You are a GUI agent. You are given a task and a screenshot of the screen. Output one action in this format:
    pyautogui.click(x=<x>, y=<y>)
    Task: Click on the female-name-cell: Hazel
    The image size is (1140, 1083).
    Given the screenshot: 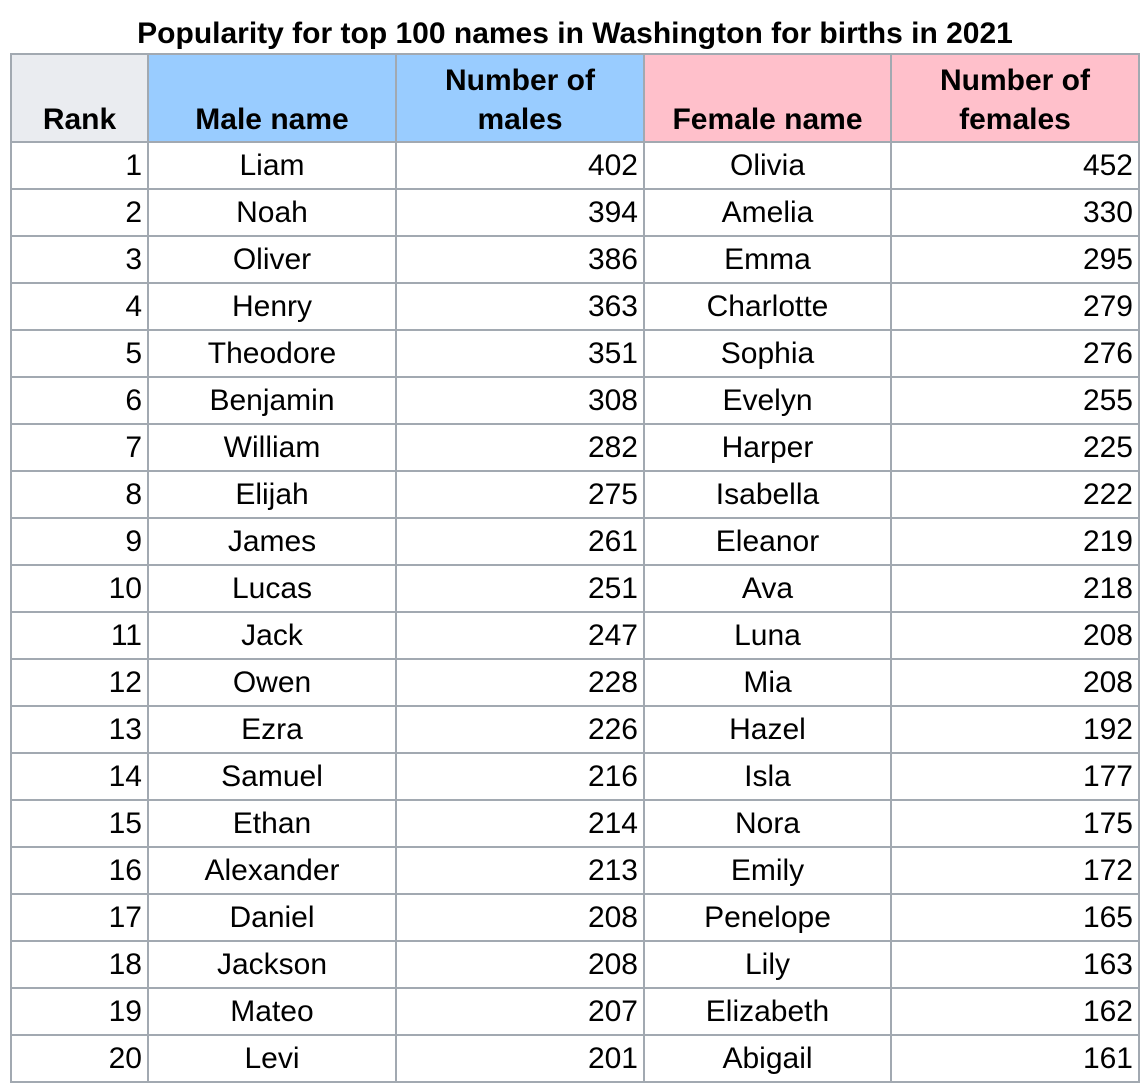 What is the action you would take?
    pyautogui.click(x=767, y=729)
    